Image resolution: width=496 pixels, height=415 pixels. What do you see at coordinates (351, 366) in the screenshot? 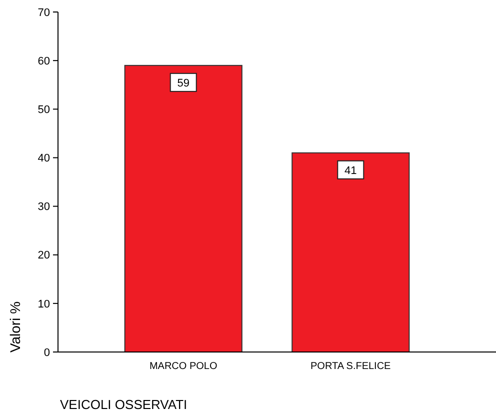
I see `x-tick-label: PORTA S.FELICE` at bounding box center [351, 366].